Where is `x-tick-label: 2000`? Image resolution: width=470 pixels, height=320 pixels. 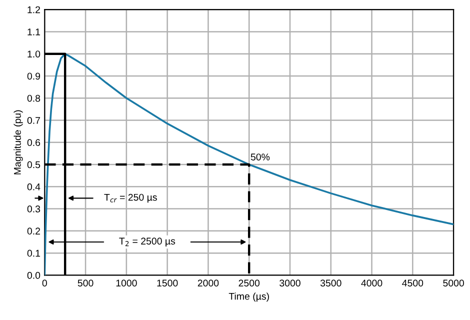 x-tick-label: 2000 is located at coordinates (208, 283).